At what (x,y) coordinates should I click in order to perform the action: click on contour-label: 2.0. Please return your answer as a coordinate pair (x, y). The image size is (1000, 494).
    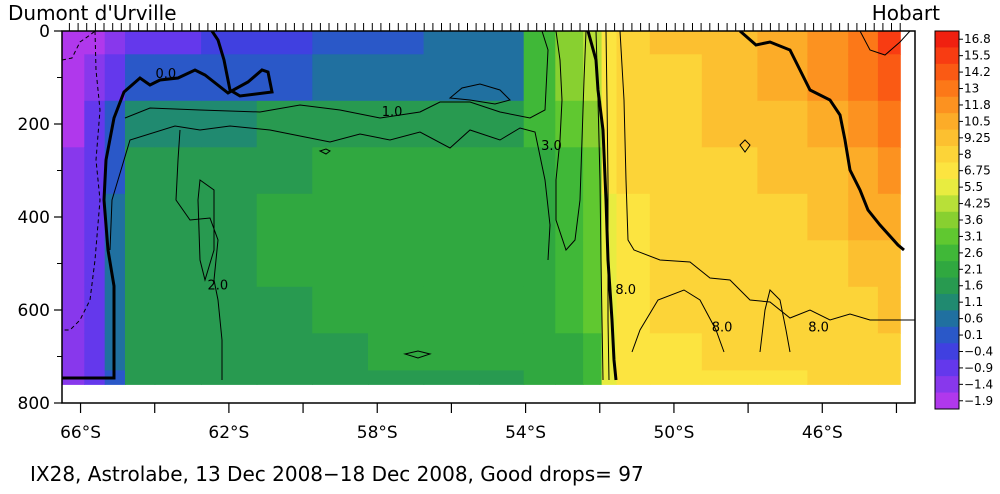
    Looking at the image, I should click on (217, 285).